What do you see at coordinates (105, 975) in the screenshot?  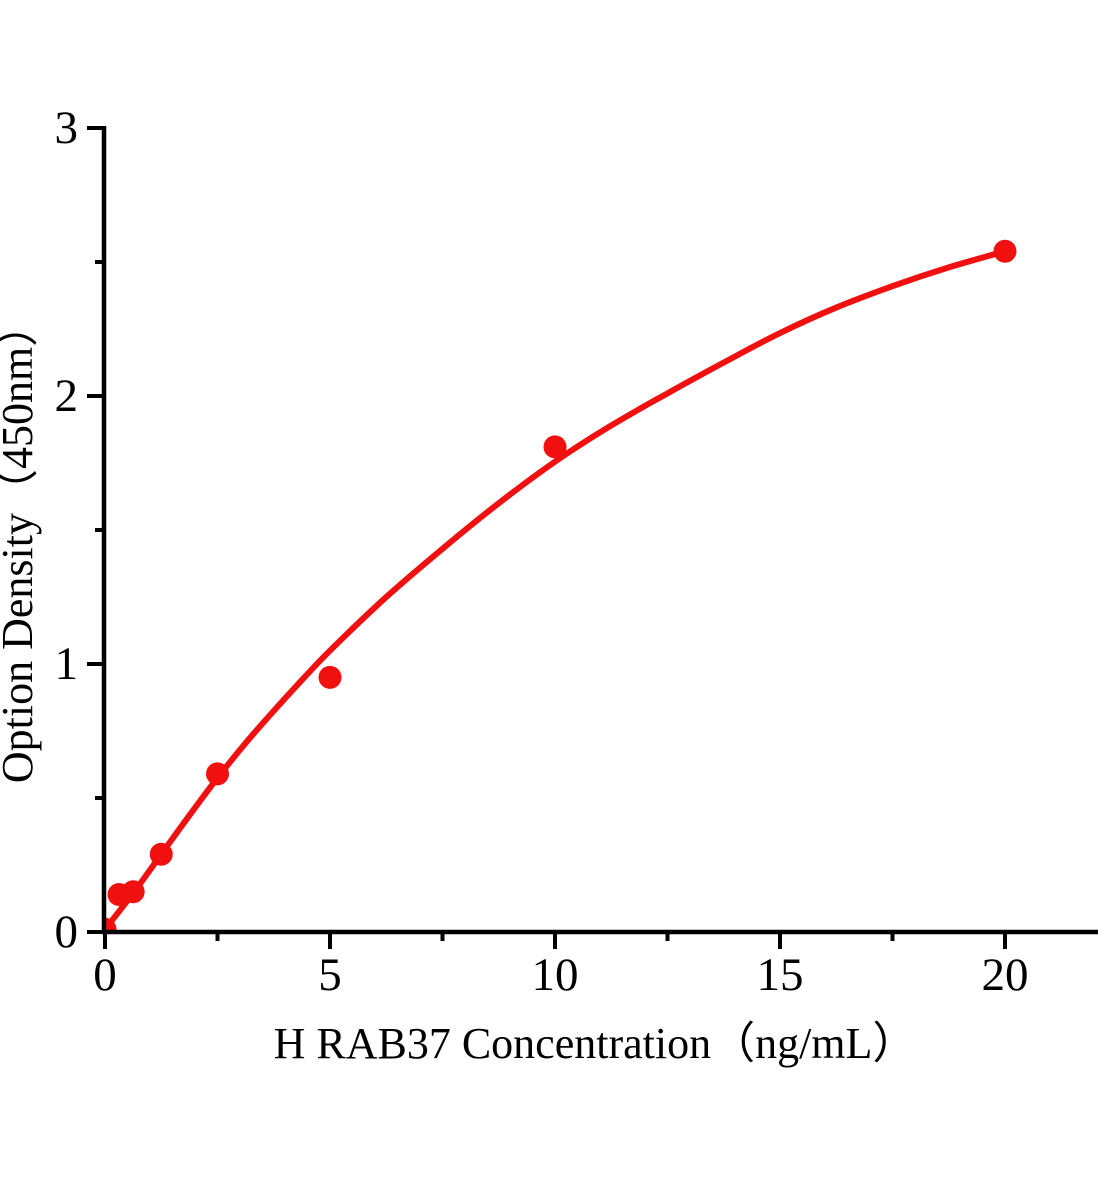 I see `x-tick-label: 0` at bounding box center [105, 975].